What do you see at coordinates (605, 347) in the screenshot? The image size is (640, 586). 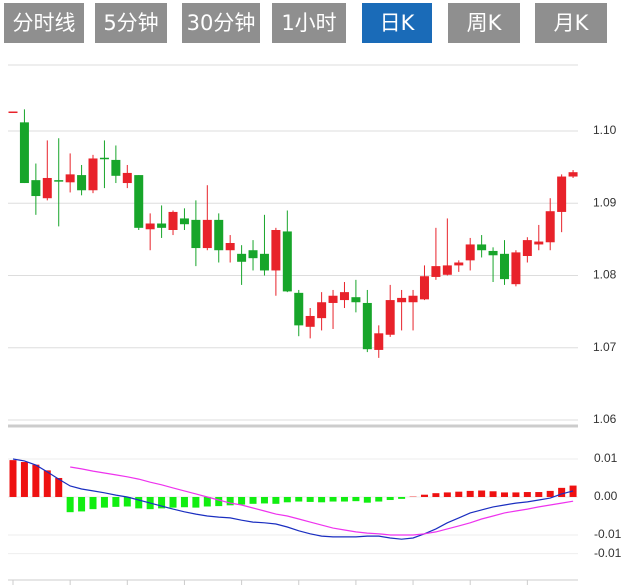 I see `y-tick-label: 1.07` at bounding box center [605, 347].